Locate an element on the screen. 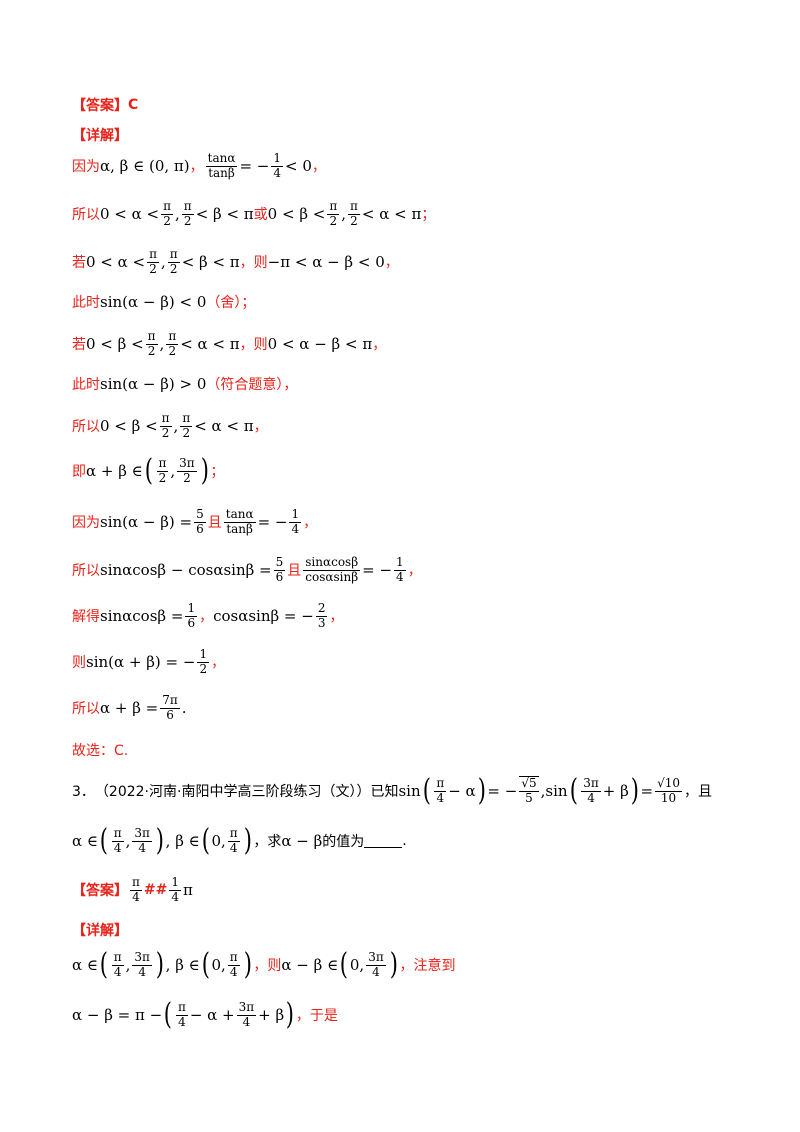  math-text: 【详解】 is located at coordinates (100, 931).